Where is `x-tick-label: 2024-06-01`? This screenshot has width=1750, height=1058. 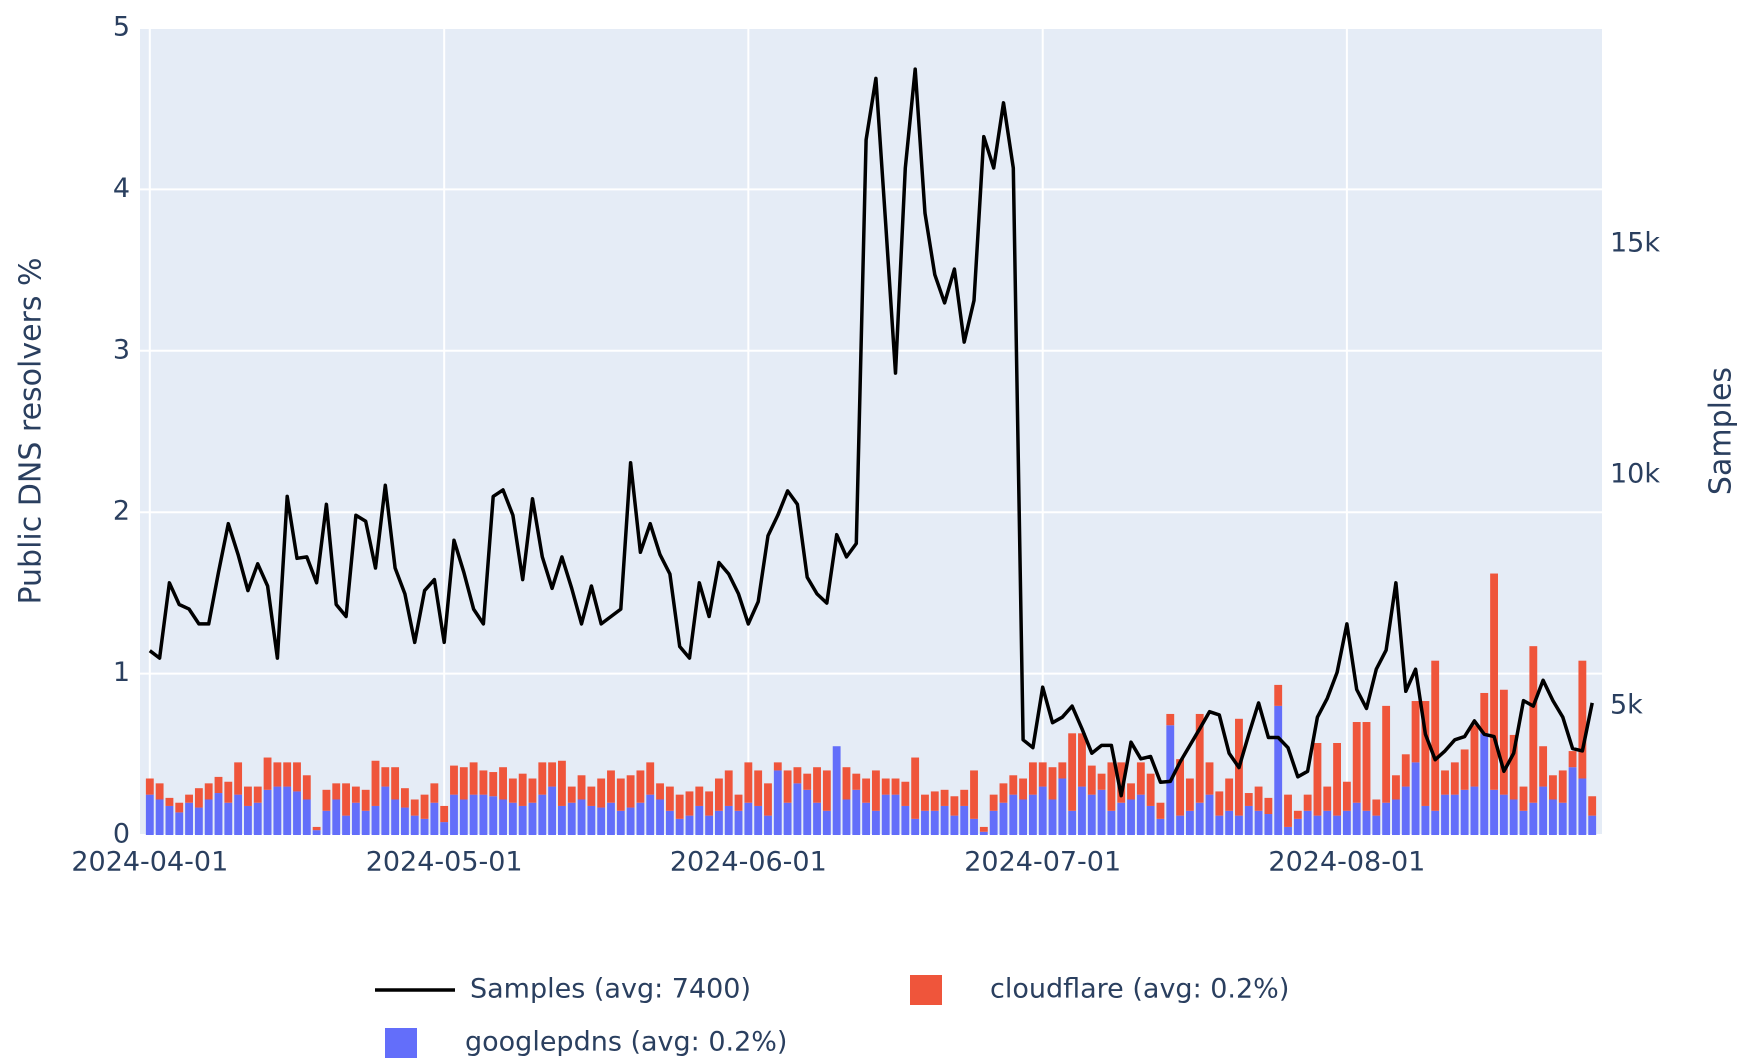
x-tick-label: 2024-06-01 is located at coordinates (748, 862).